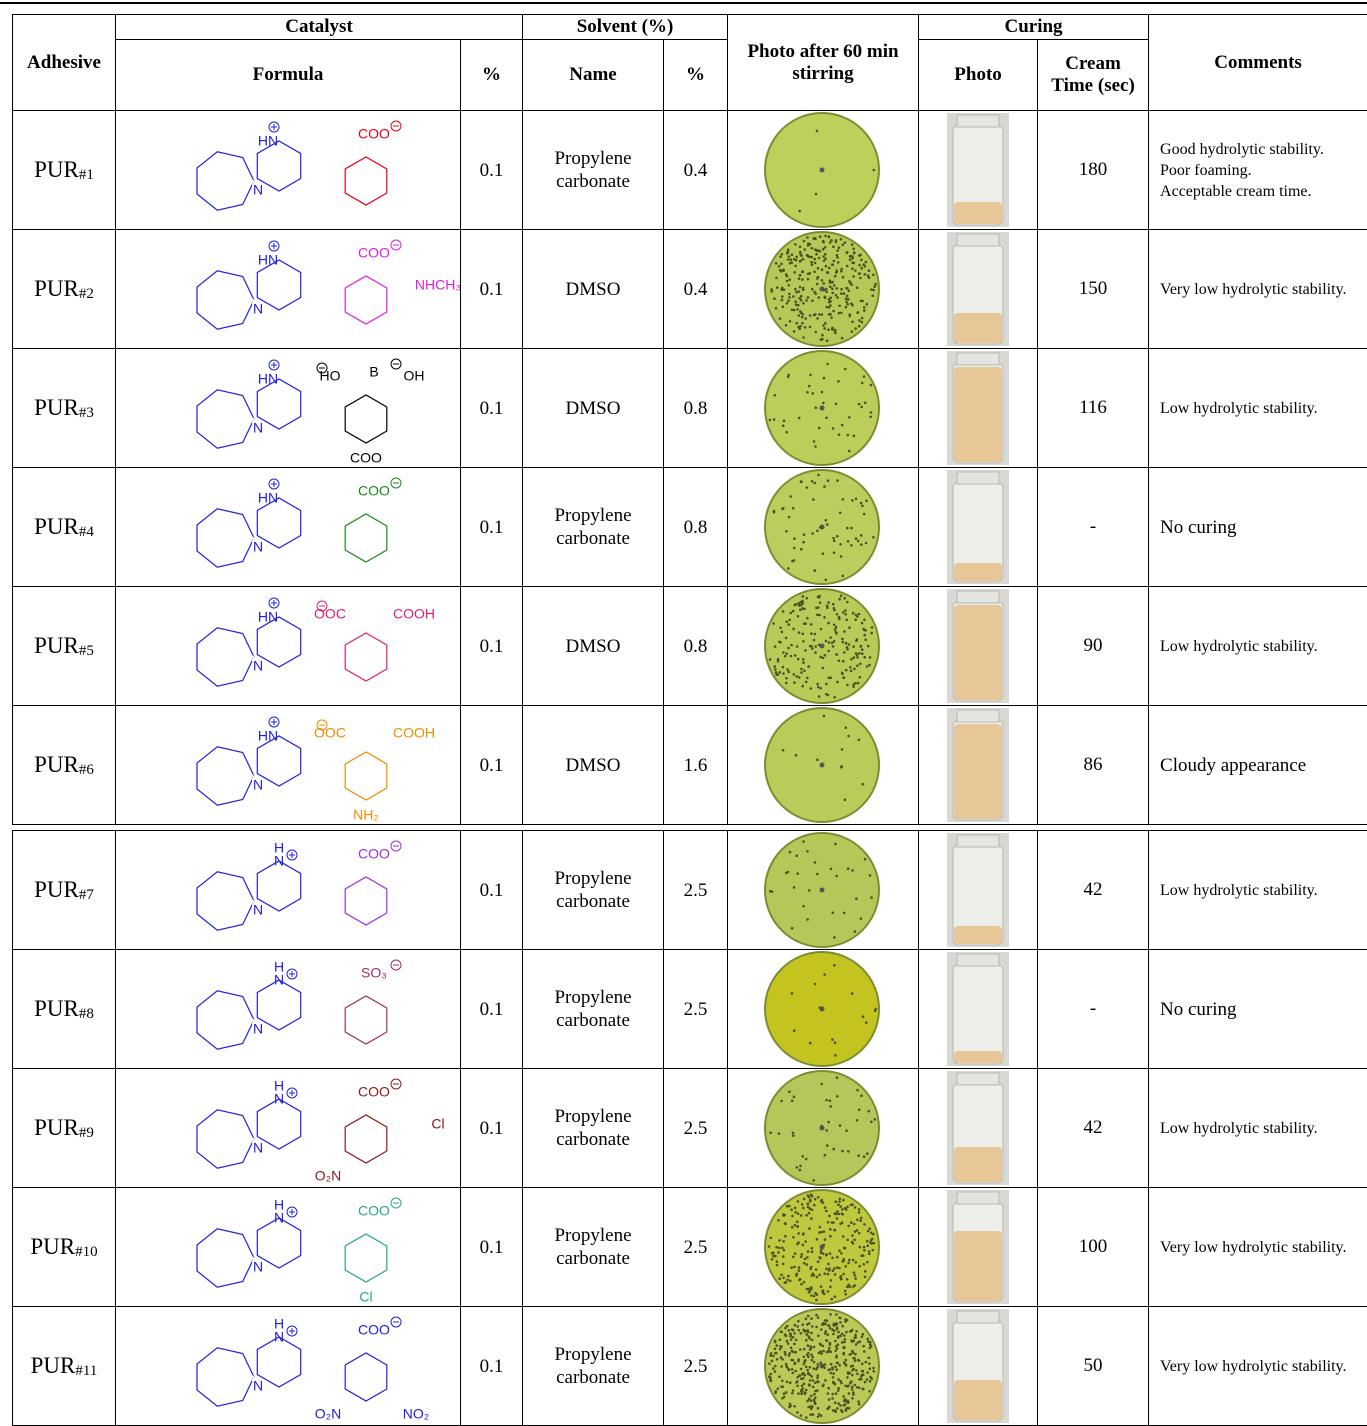 The height and width of the screenshot is (1426, 1367). What do you see at coordinates (64, 1366) in the screenshot?
I see `adhesive-cell: PUR#11` at bounding box center [64, 1366].